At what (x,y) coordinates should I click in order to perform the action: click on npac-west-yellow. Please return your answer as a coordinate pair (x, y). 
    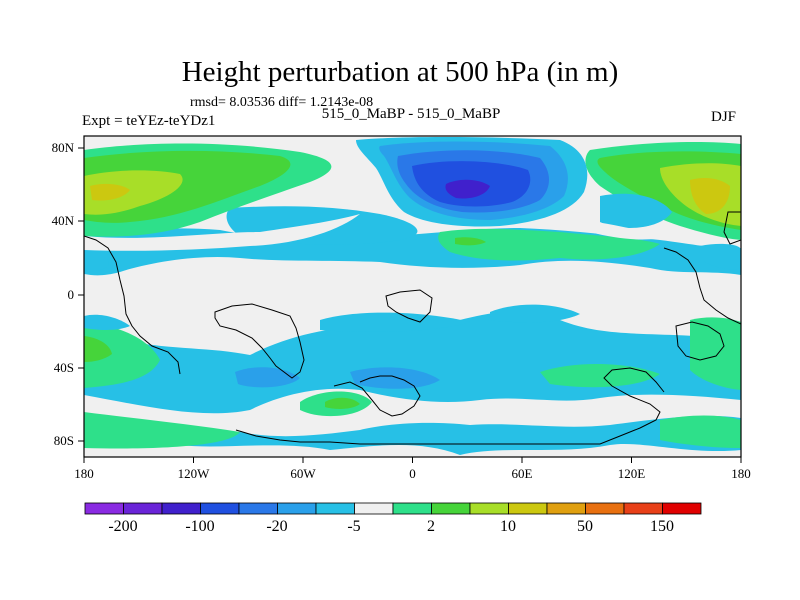
    Looking at the image, I should click on (133, 192).